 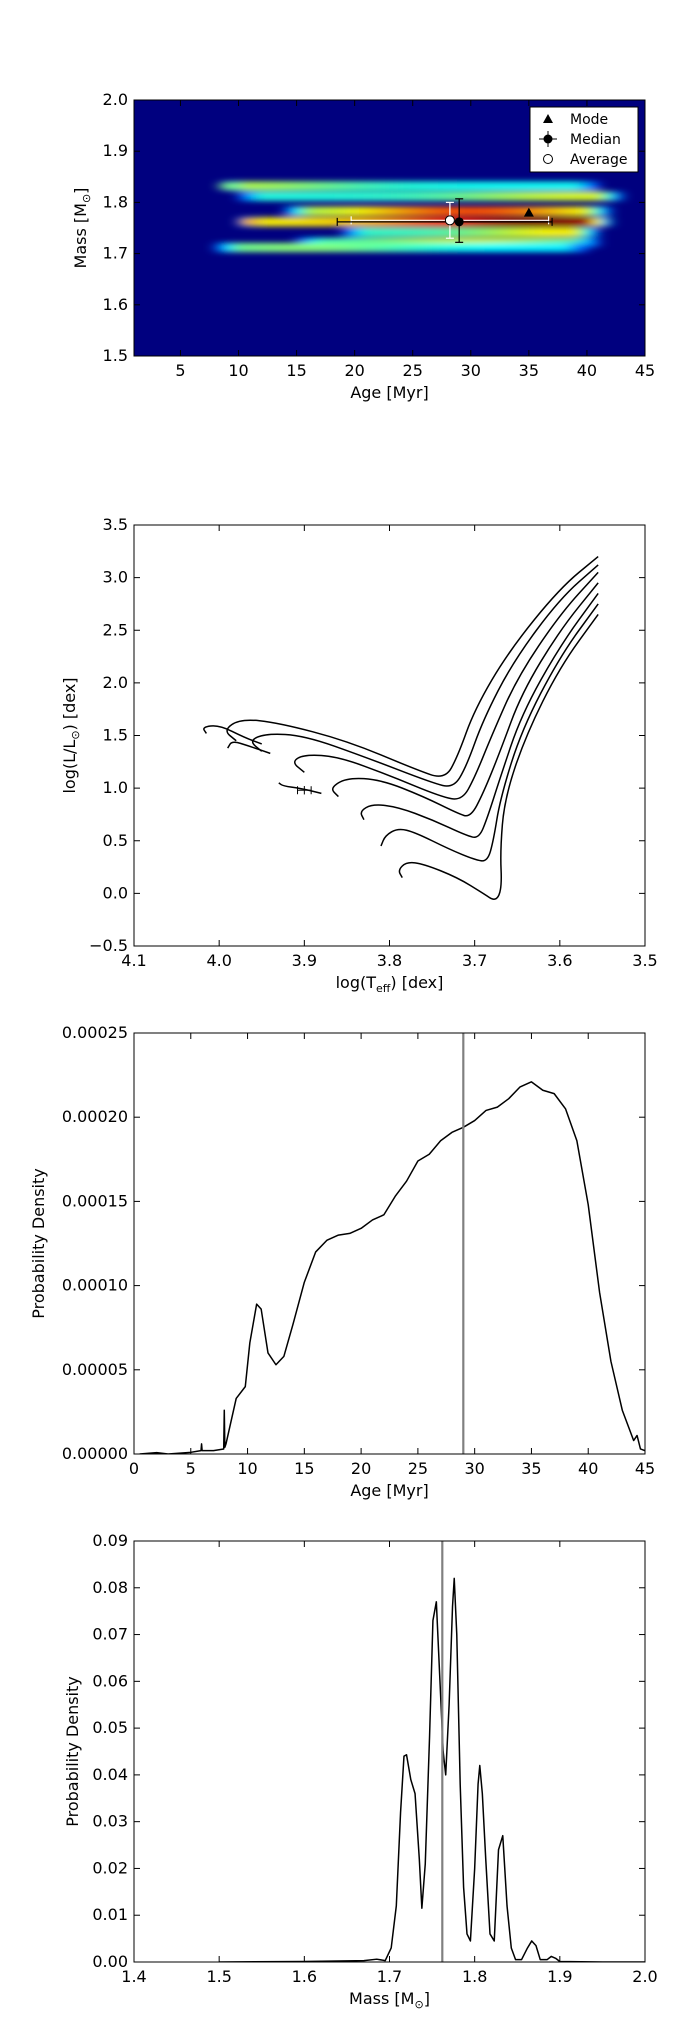 I want to click on x-tick-label: 40, so click(x=588, y=1468).